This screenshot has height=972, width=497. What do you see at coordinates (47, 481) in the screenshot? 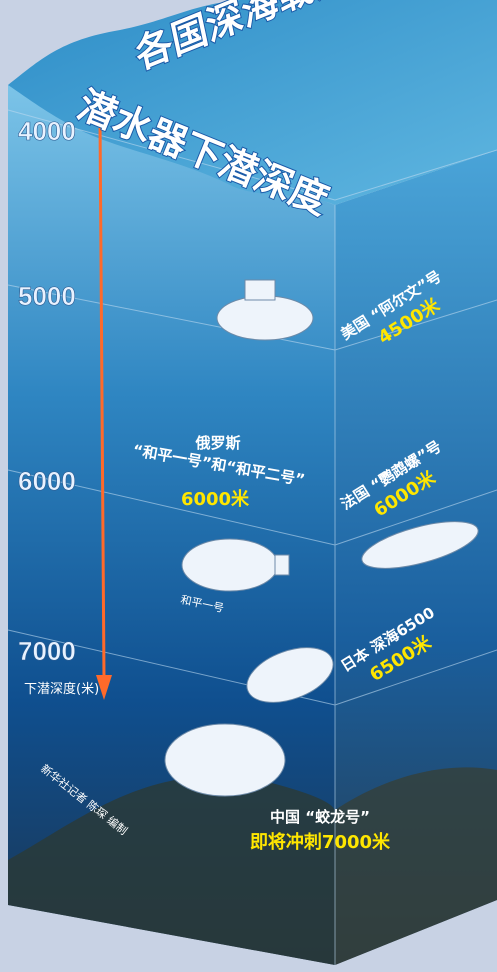
I see `depth-tick: 6000` at bounding box center [47, 481].